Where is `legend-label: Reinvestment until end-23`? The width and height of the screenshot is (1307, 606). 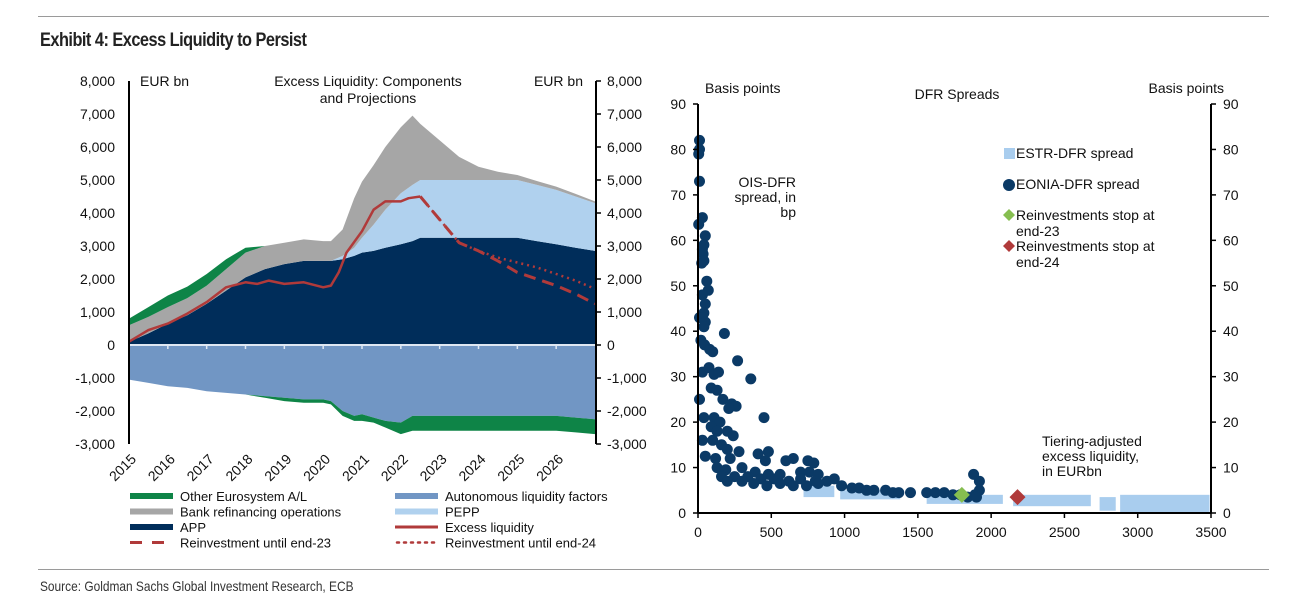
legend-label: Reinvestment until end-23 is located at coordinates (255, 543).